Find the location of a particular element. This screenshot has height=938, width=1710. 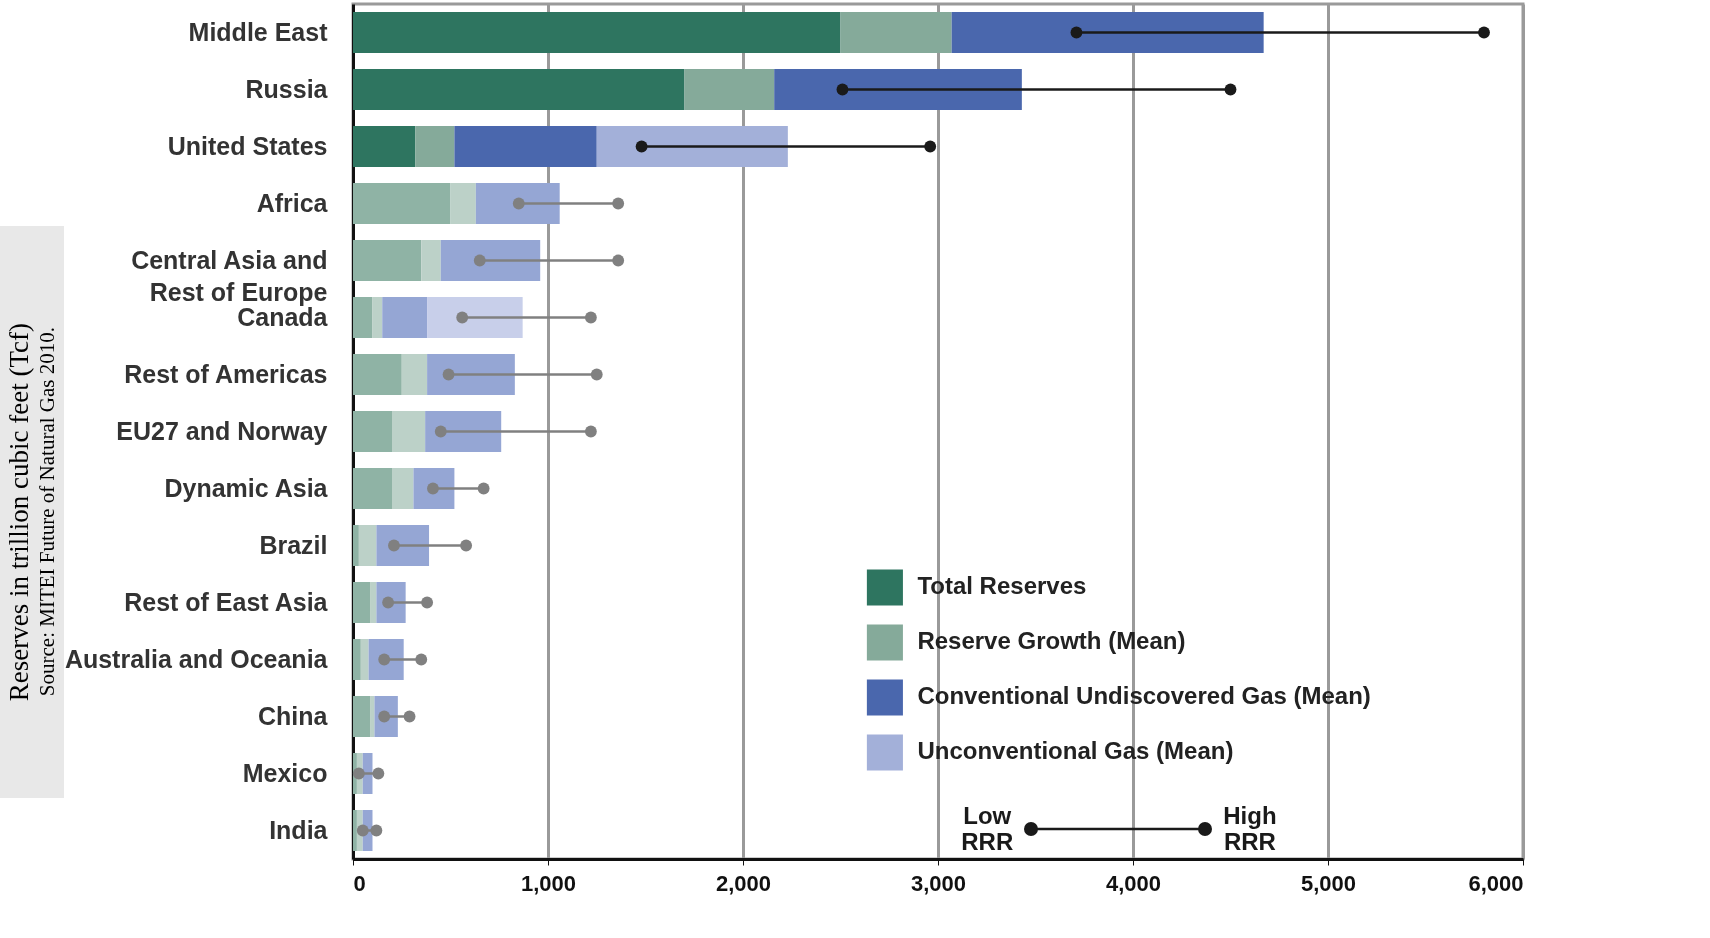

legend-label: Conventional Undiscovered Gas (Mean) is located at coordinates (1144, 696).